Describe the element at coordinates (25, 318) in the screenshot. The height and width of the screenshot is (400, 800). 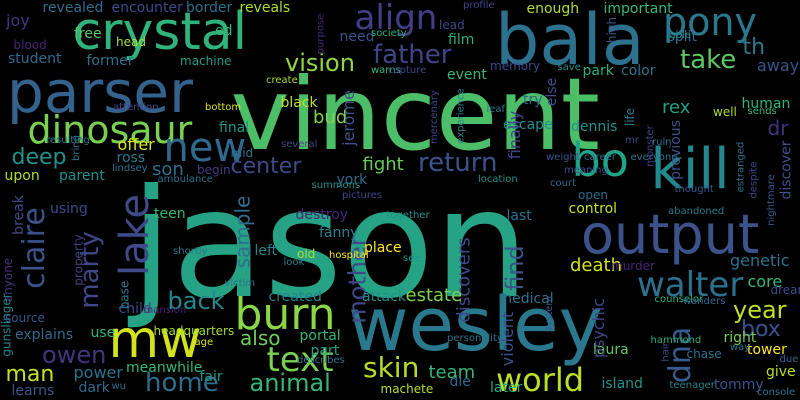
I see `word-source: source` at that location.